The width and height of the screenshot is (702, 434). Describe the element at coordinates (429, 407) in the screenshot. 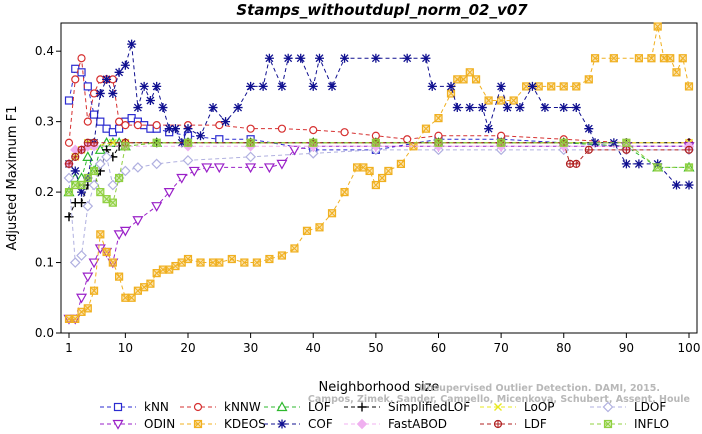

I see `legend-label: SimplifiedLOF` at that location.